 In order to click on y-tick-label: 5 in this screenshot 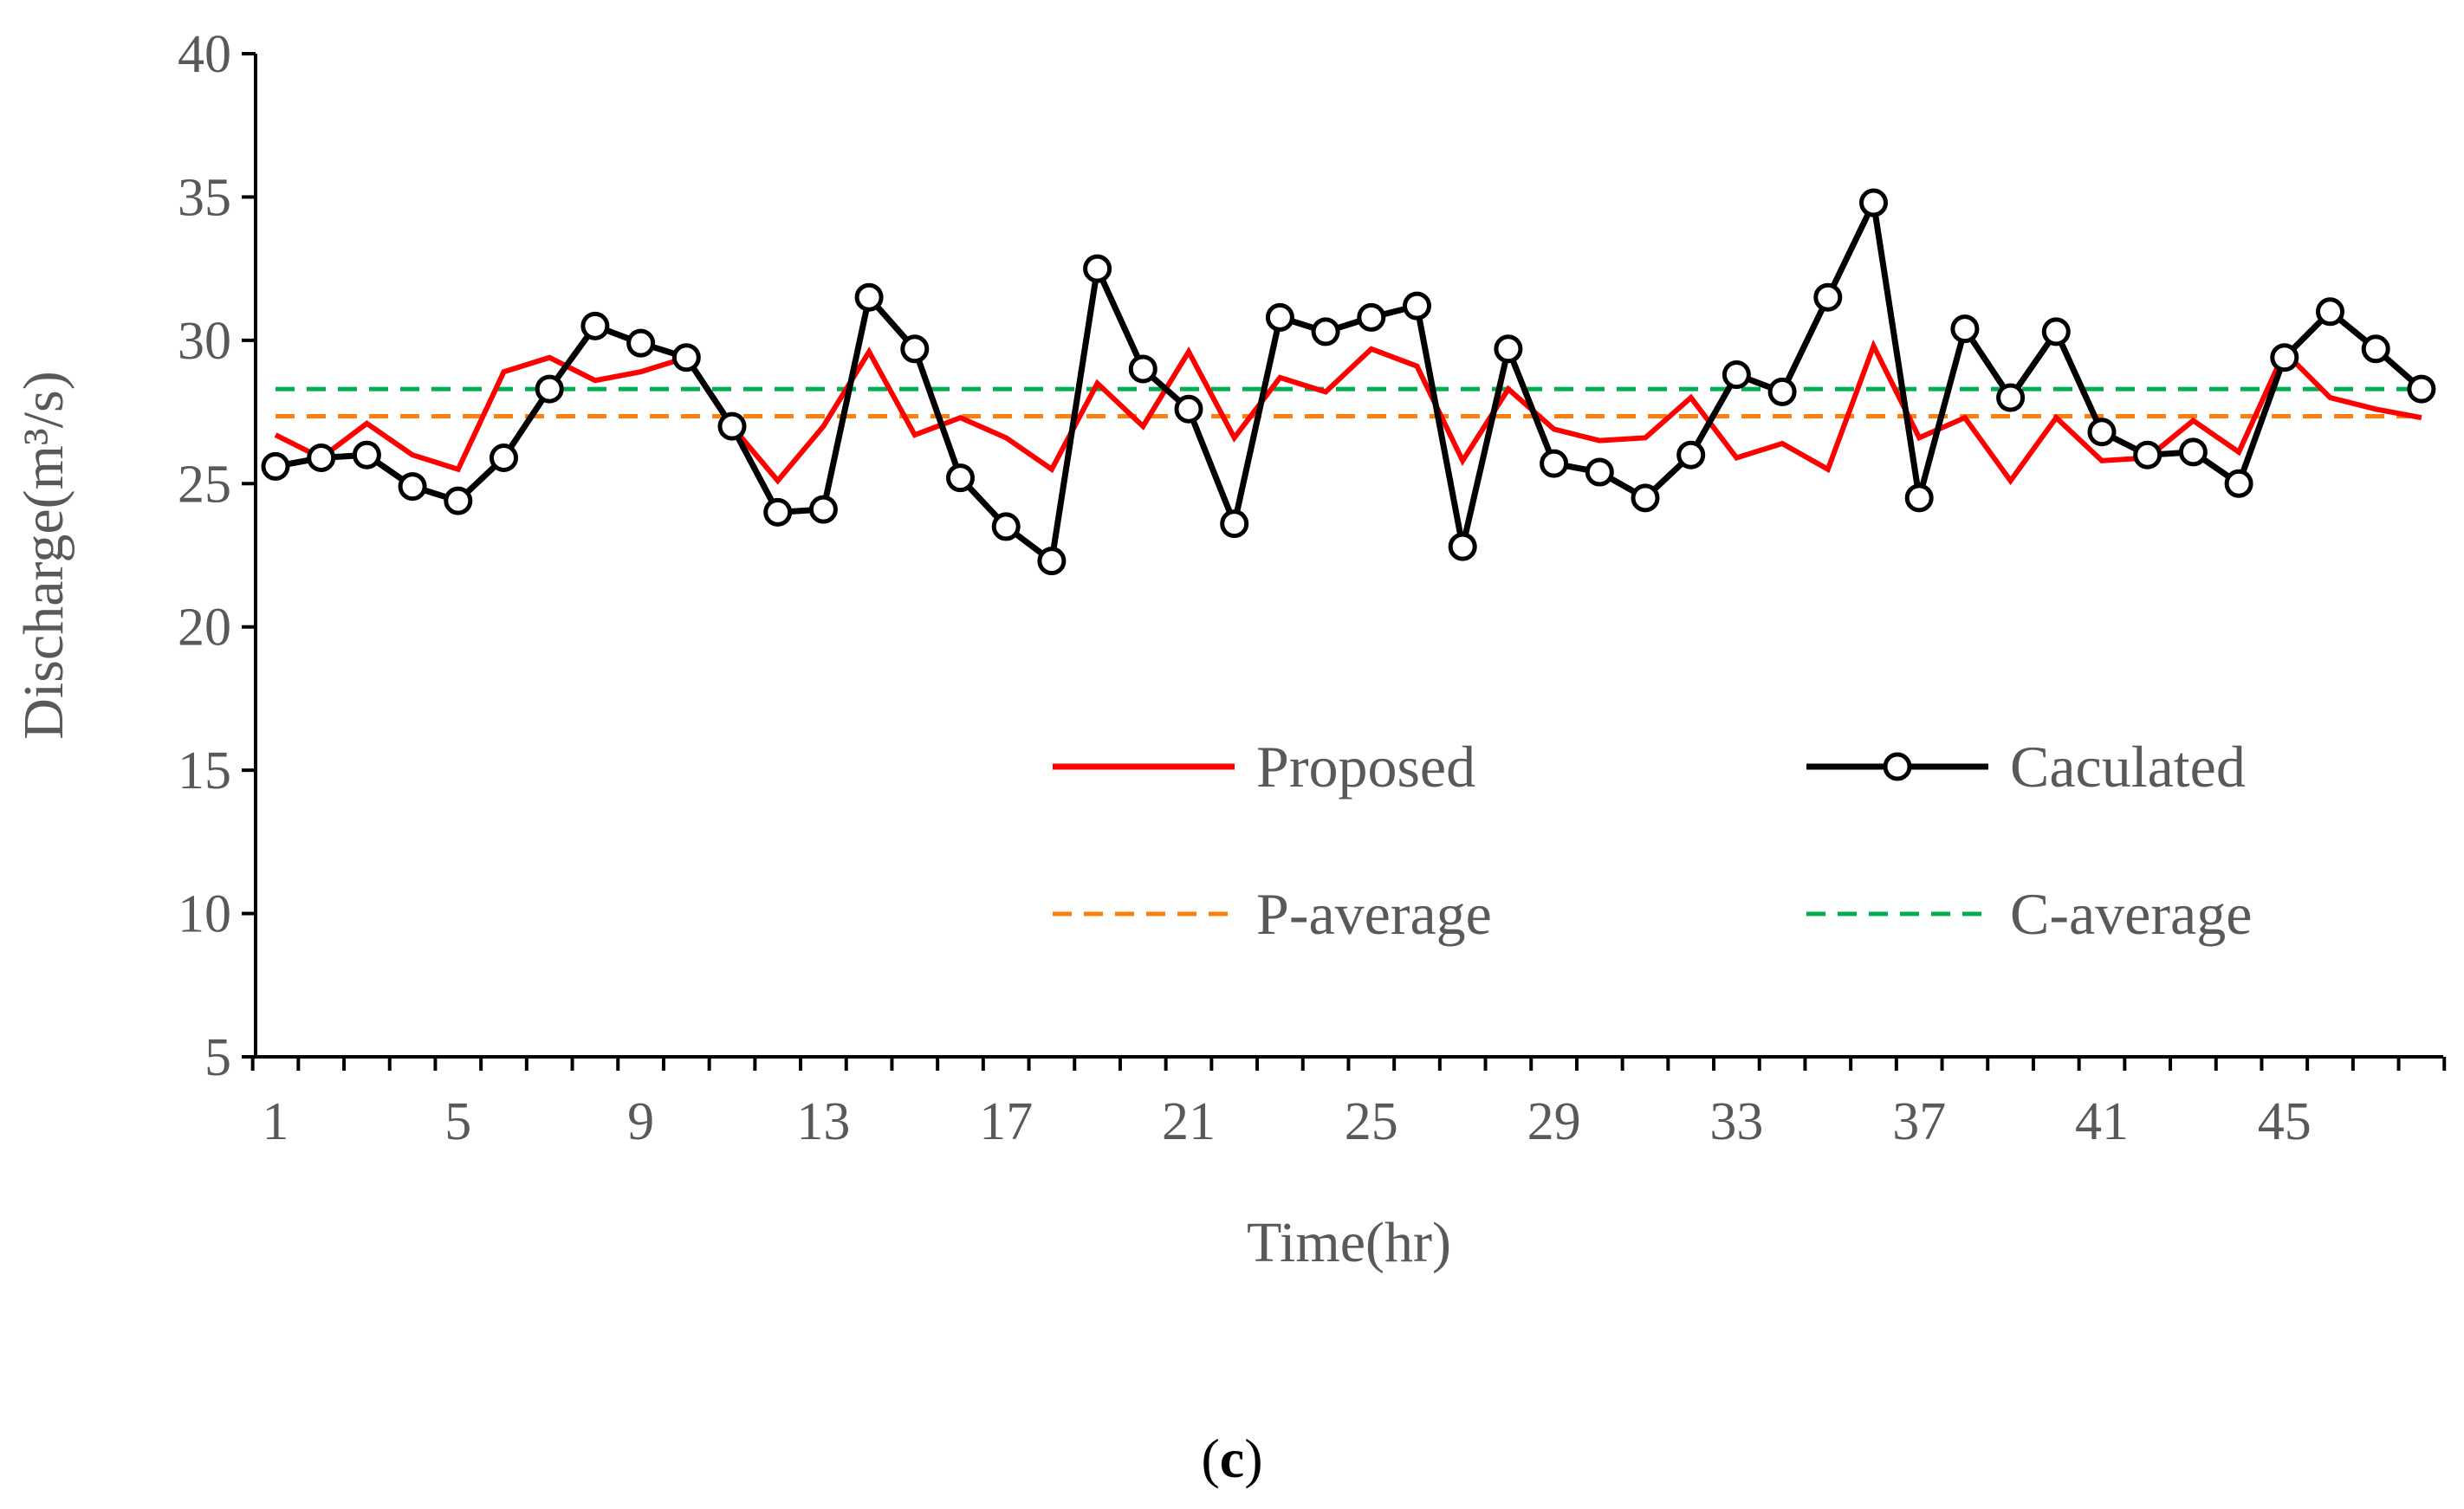, I will do `click(218, 1057)`.